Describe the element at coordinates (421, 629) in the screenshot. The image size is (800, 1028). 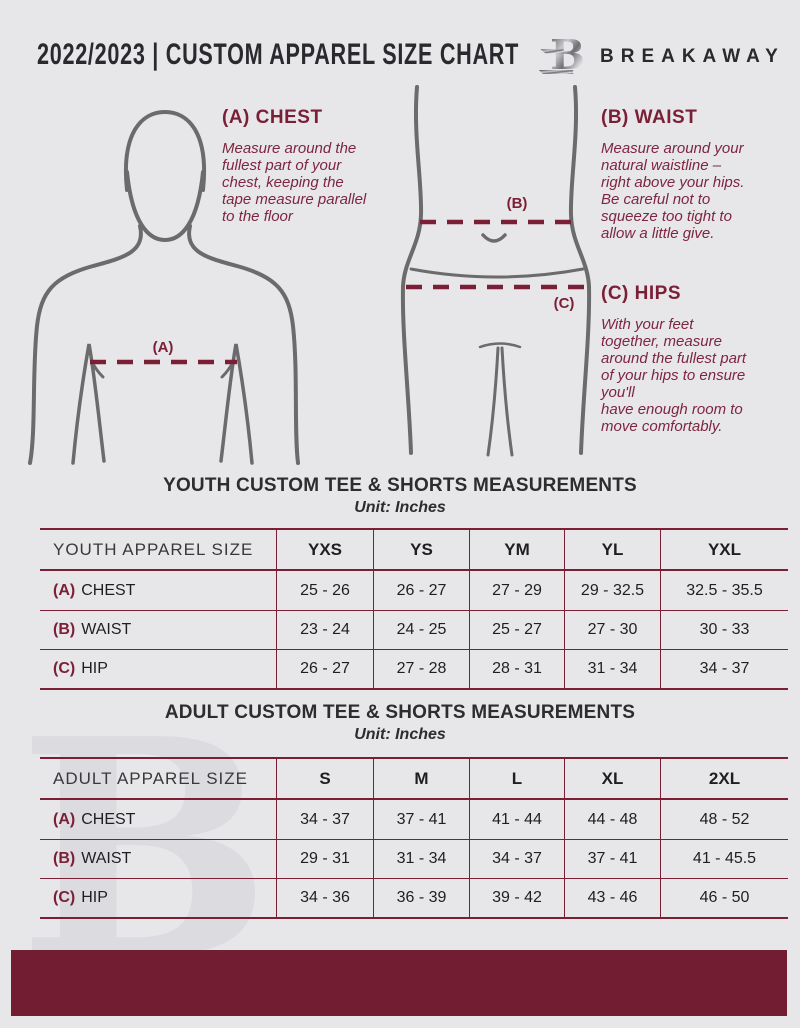
I see `youth-waist-value: 24 - 25` at that location.